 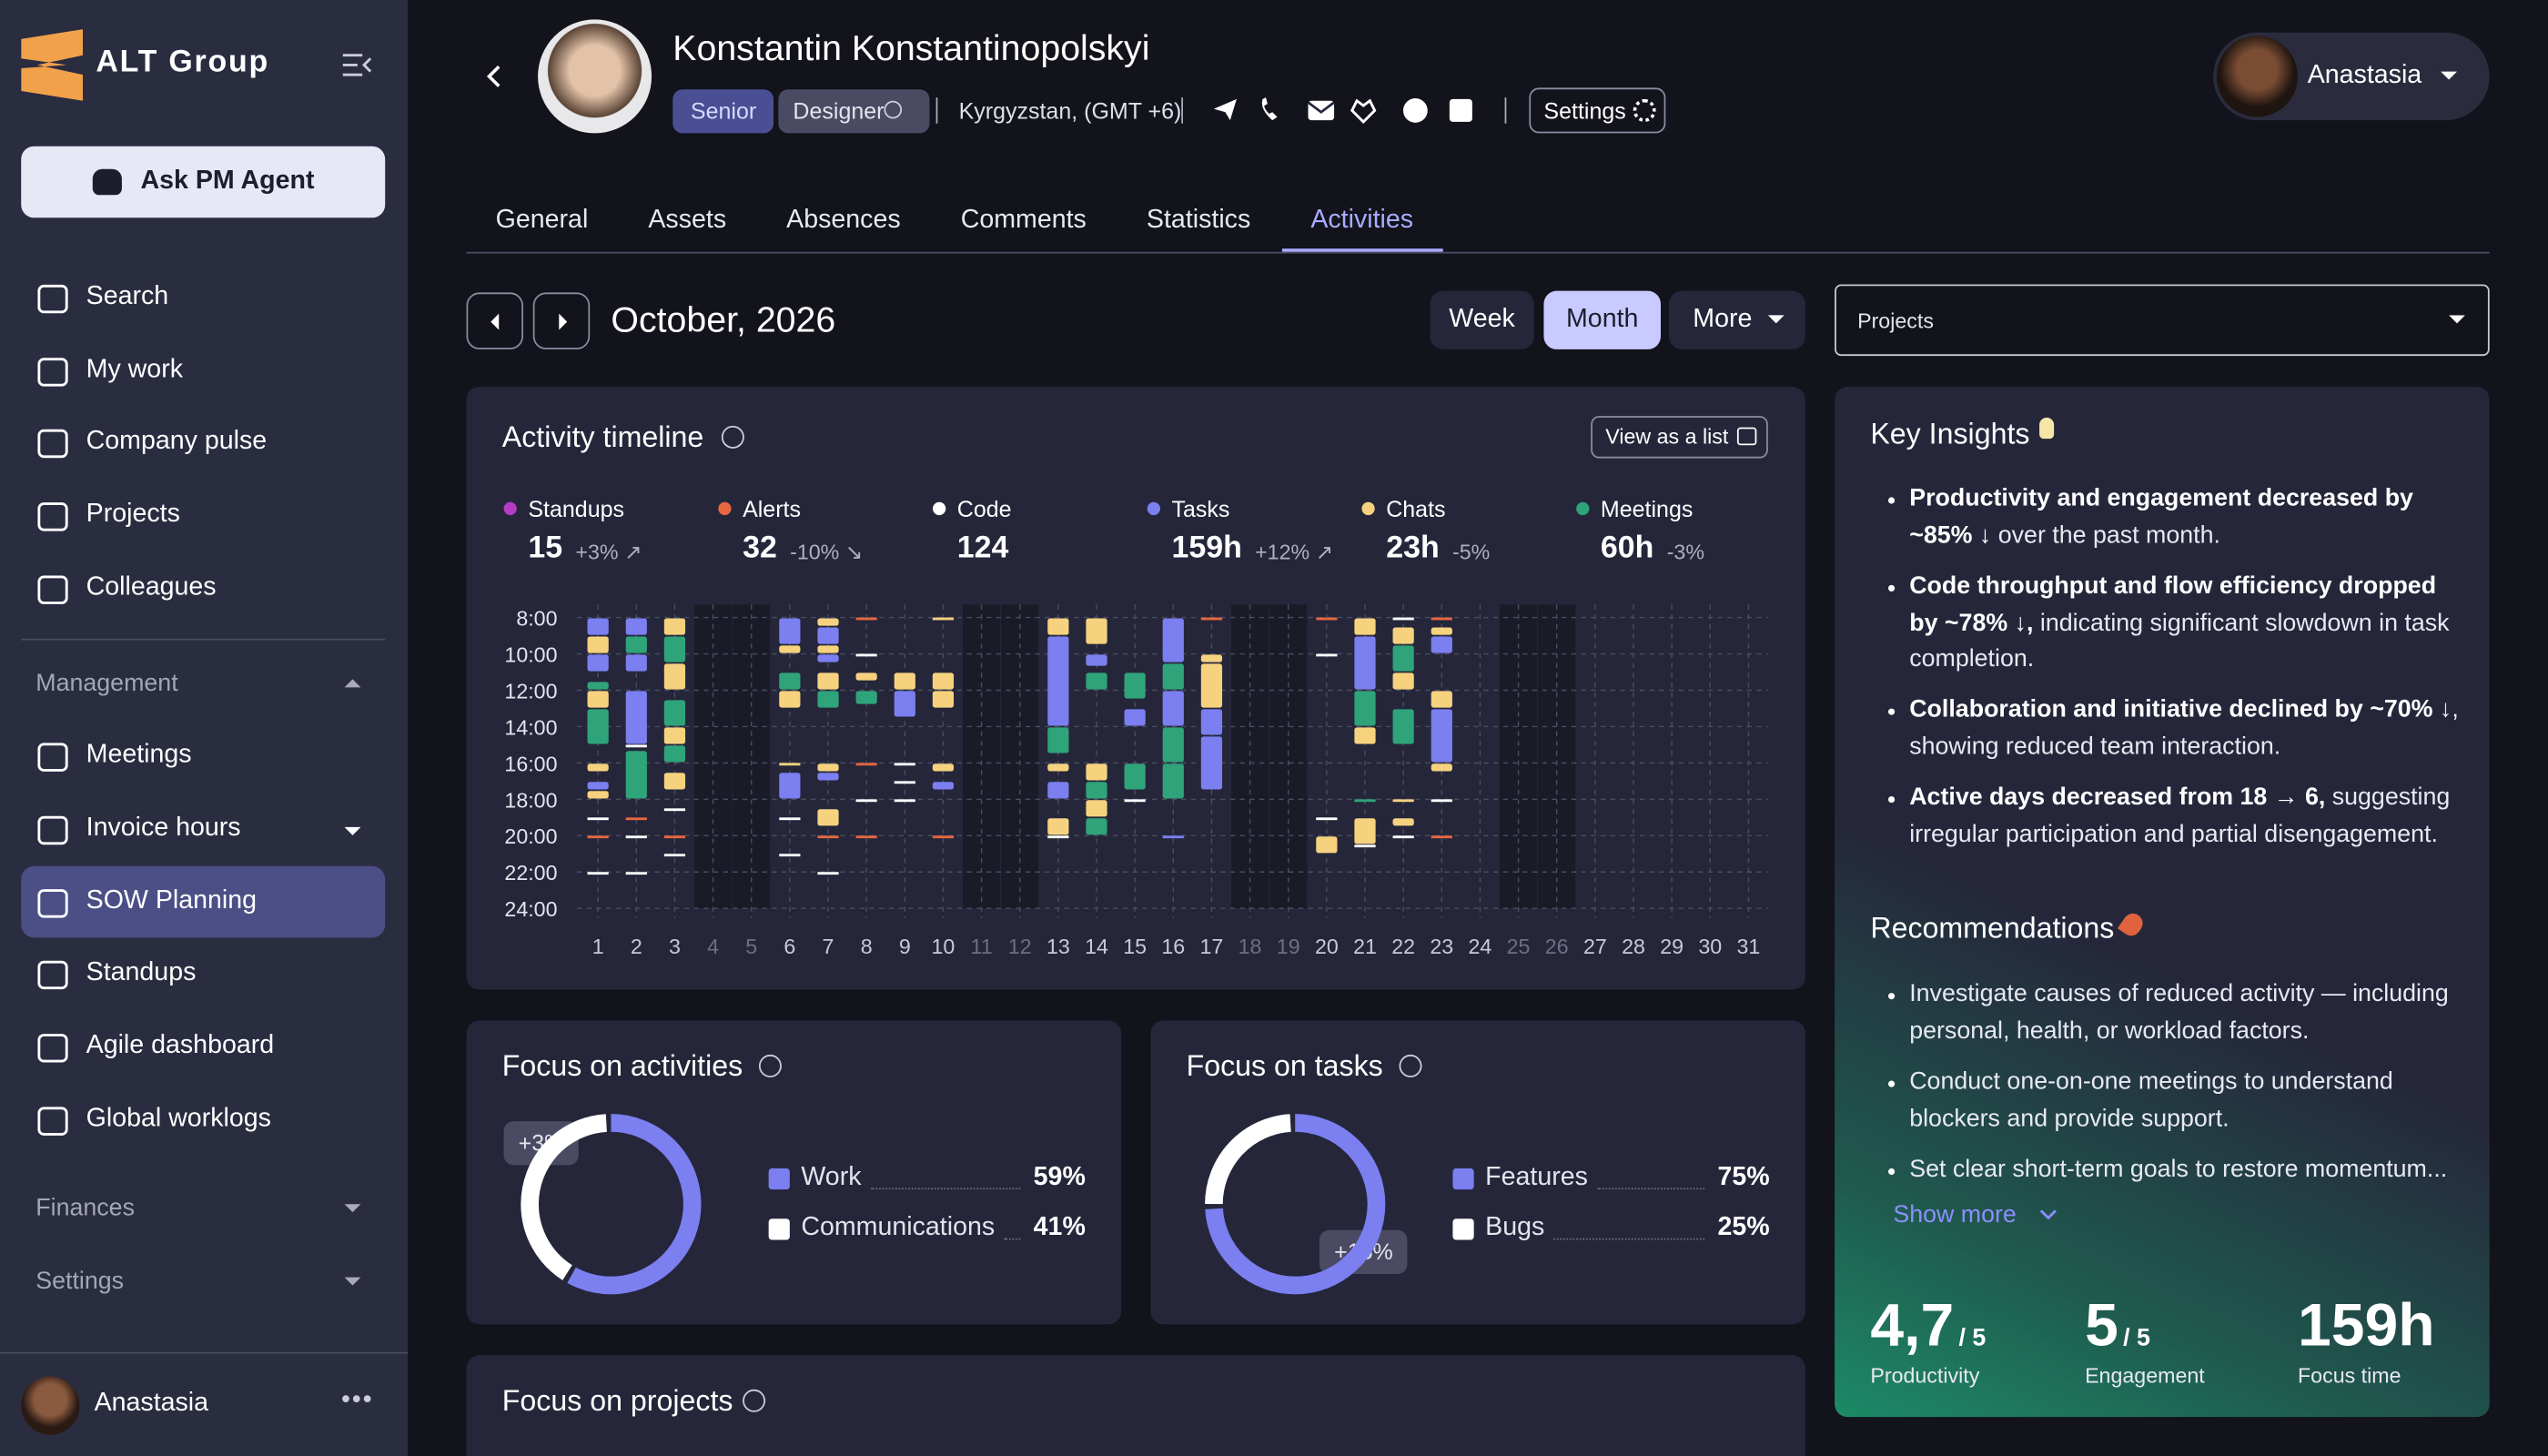 I want to click on tab: Statistics, so click(x=1199, y=221).